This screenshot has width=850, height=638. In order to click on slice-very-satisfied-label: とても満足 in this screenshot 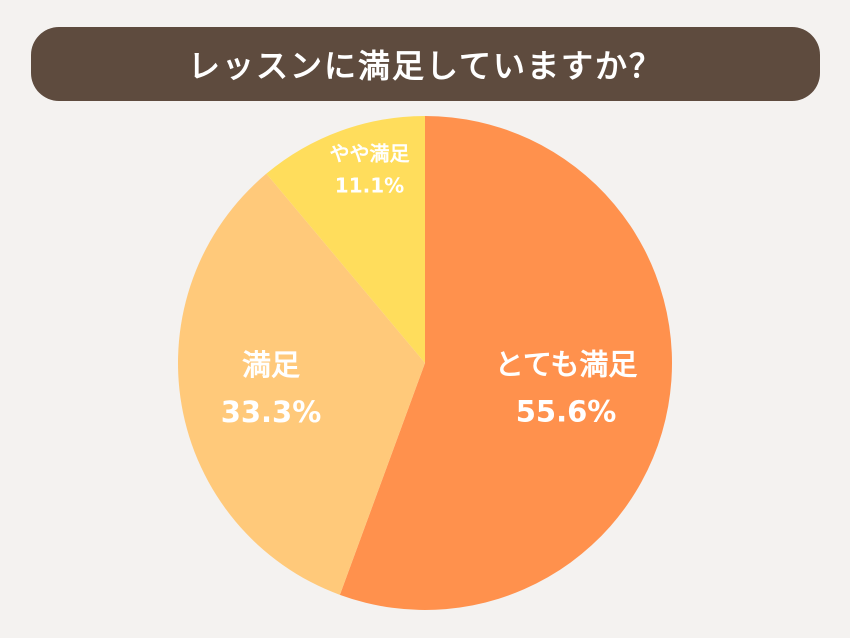, I will do `click(566, 365)`.